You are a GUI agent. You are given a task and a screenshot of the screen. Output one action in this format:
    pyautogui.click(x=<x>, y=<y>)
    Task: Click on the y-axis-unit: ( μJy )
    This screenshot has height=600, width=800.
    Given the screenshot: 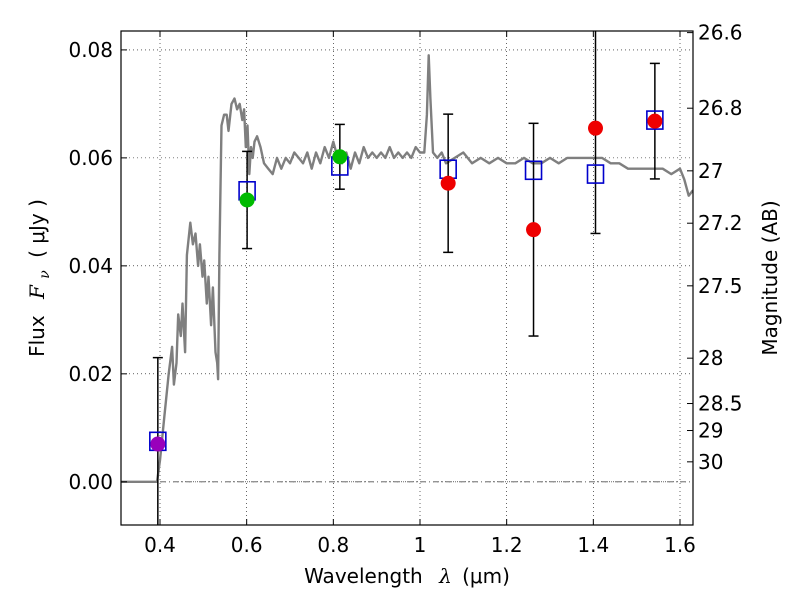 What is the action you would take?
    pyautogui.click(x=37, y=228)
    